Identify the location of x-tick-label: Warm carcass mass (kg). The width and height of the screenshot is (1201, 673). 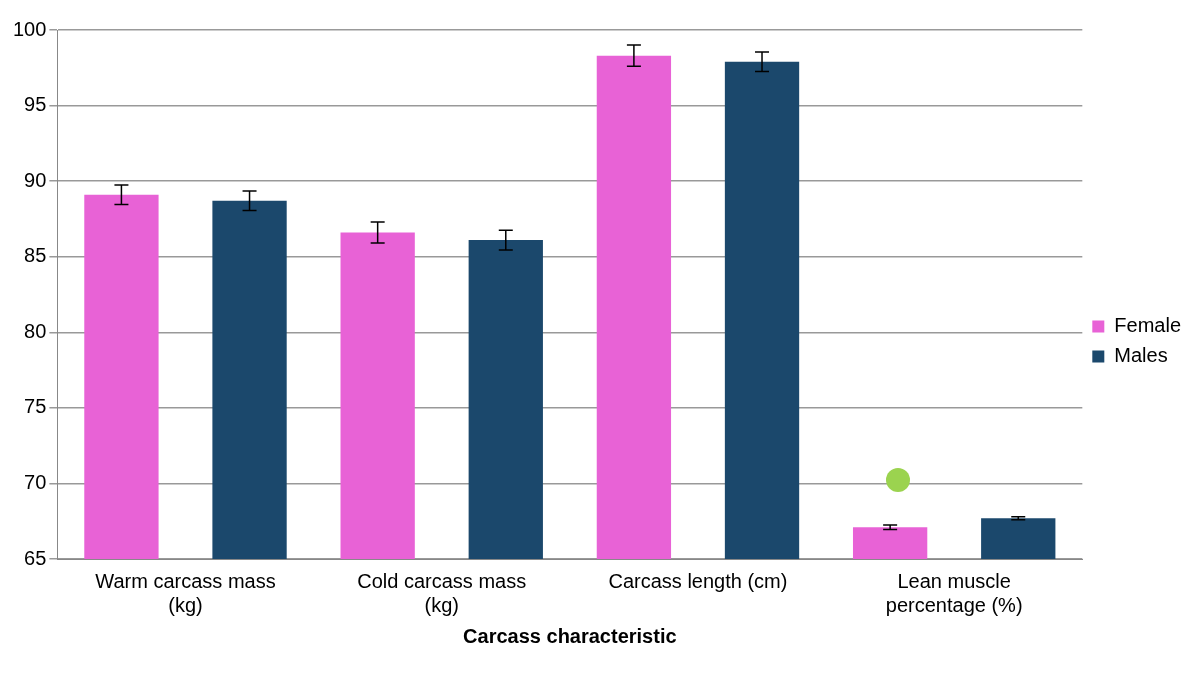
(185, 592).